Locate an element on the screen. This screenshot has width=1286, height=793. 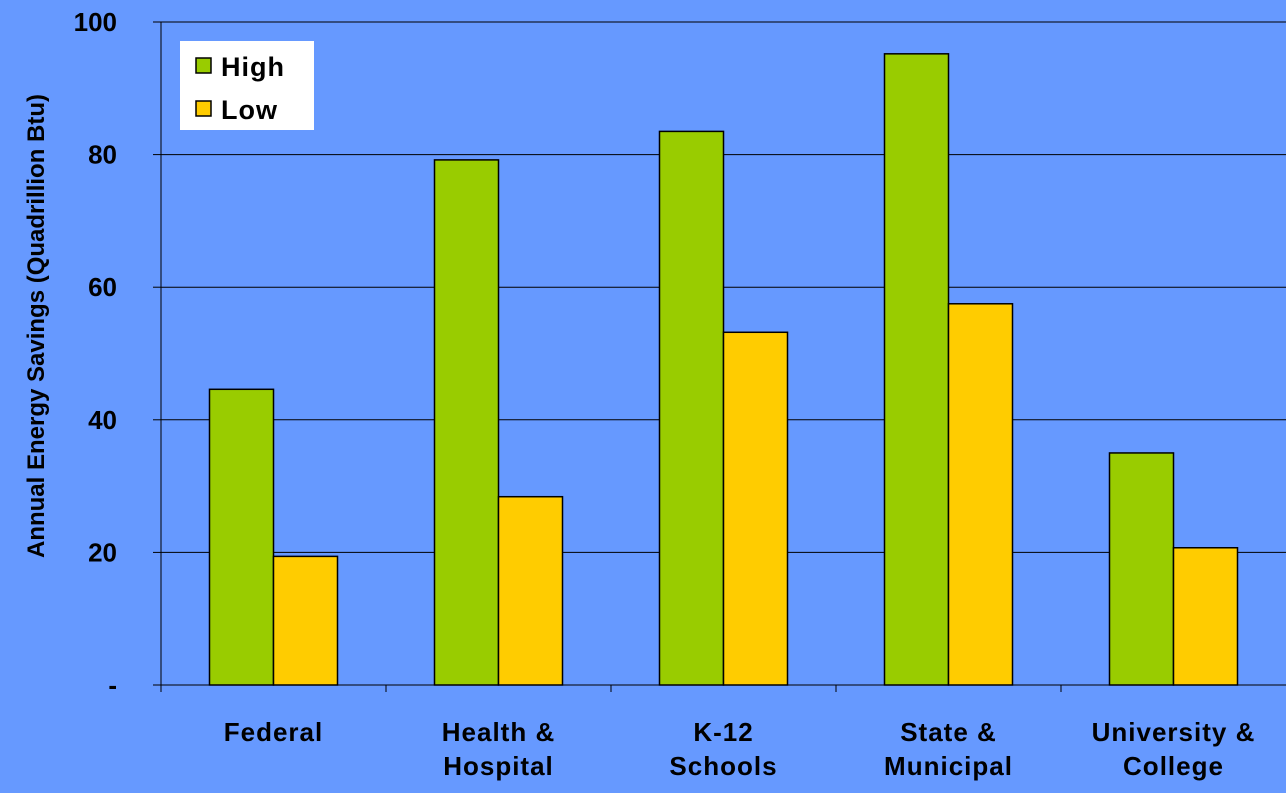
y-tick-label: 100 is located at coordinates (95, 22).